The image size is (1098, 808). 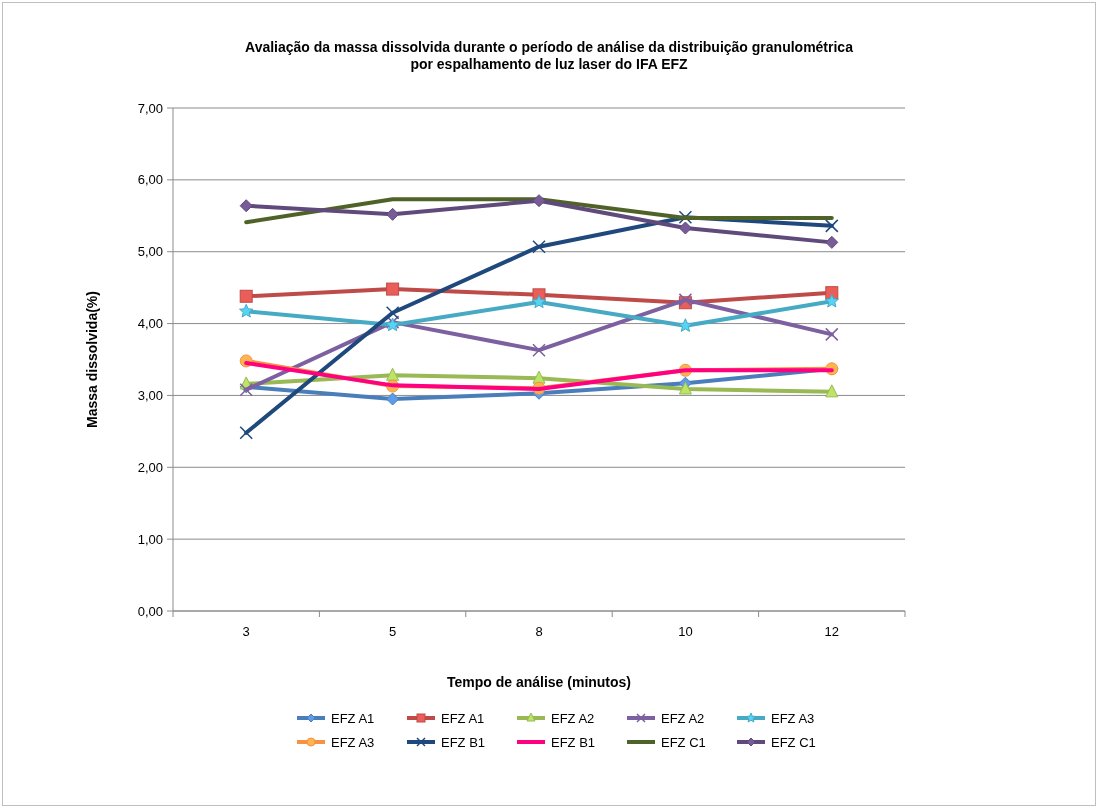 What do you see at coordinates (150, 611) in the screenshot?
I see `y-tick-label: 0,00` at bounding box center [150, 611].